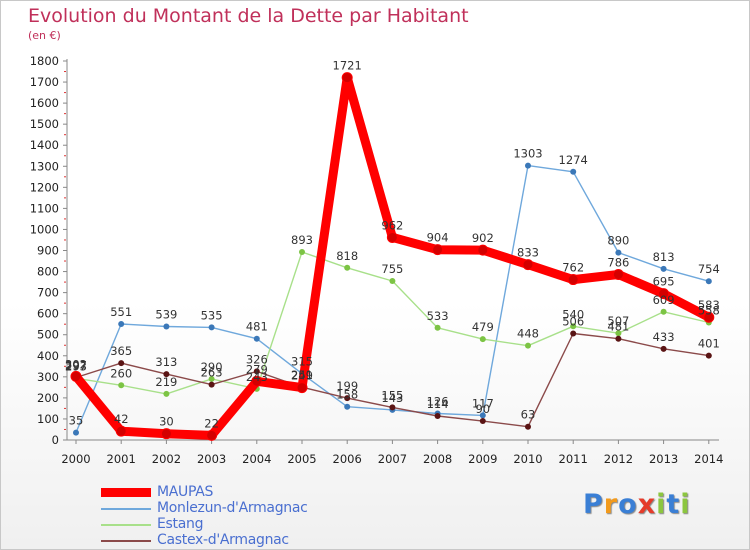 The width and height of the screenshot is (750, 550). What do you see at coordinates (121, 351) in the screenshot?
I see `data-label-castex-d-armagnac: 365` at bounding box center [121, 351].